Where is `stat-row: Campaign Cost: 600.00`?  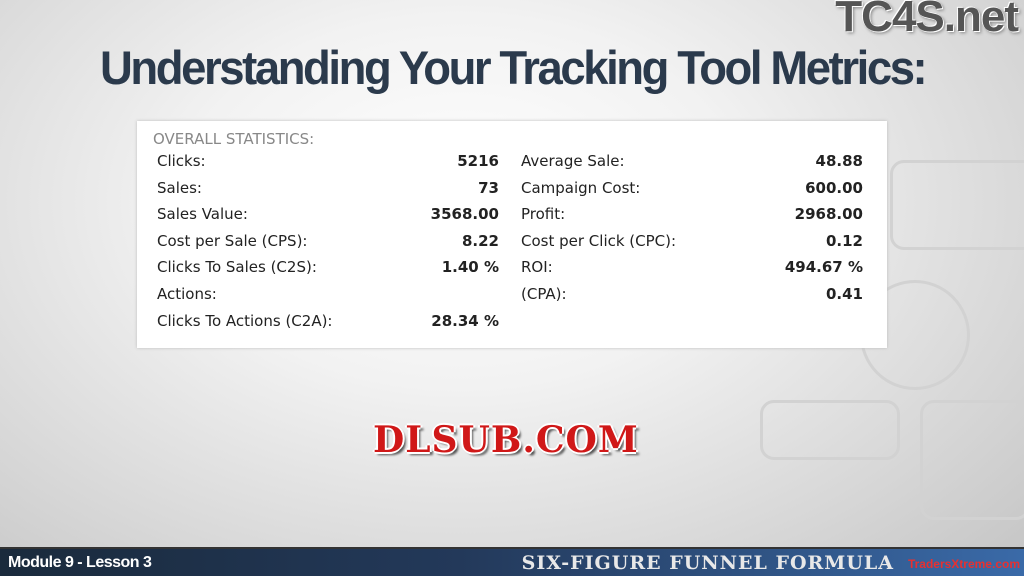
stat-row: Campaign Cost: 600.00 is located at coordinates (692, 188).